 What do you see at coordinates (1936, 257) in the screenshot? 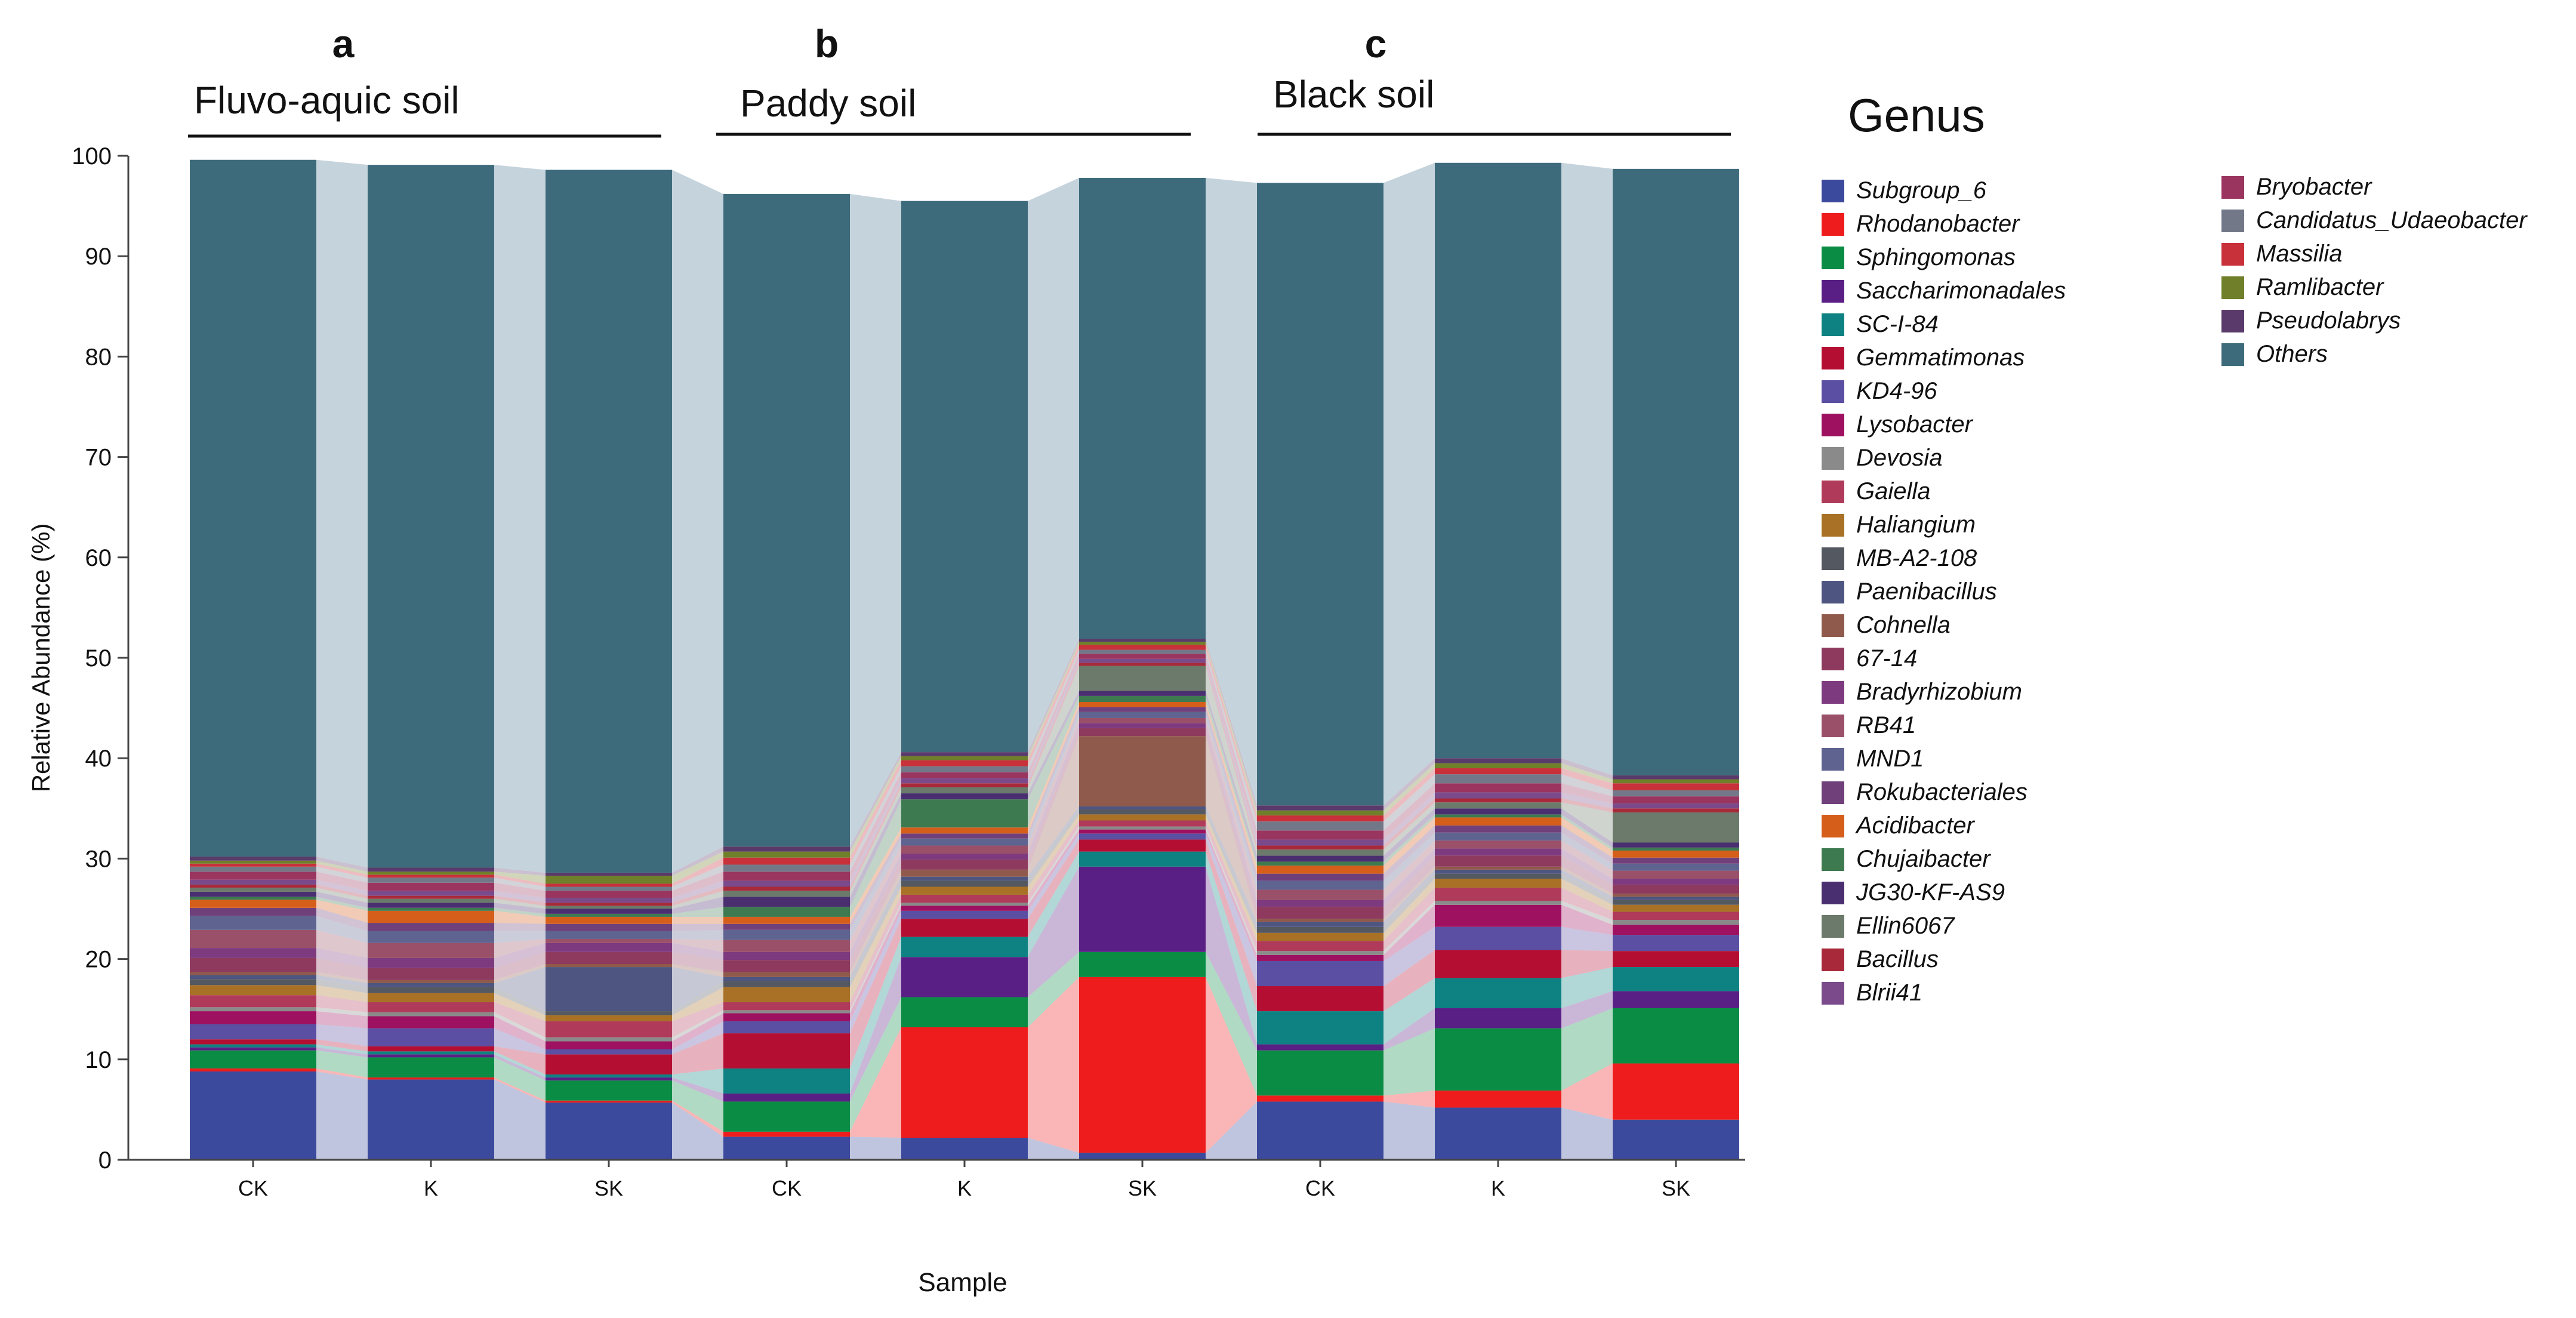
I see `legend-label-sphingomonas: Sphingomonas` at bounding box center [1936, 257].